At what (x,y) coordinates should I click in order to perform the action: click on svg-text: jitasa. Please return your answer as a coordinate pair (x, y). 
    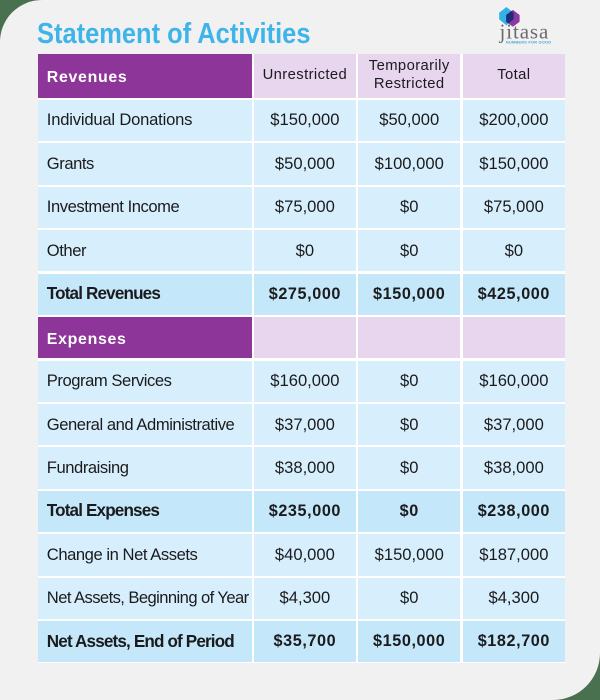
    Looking at the image, I should click on (524, 31).